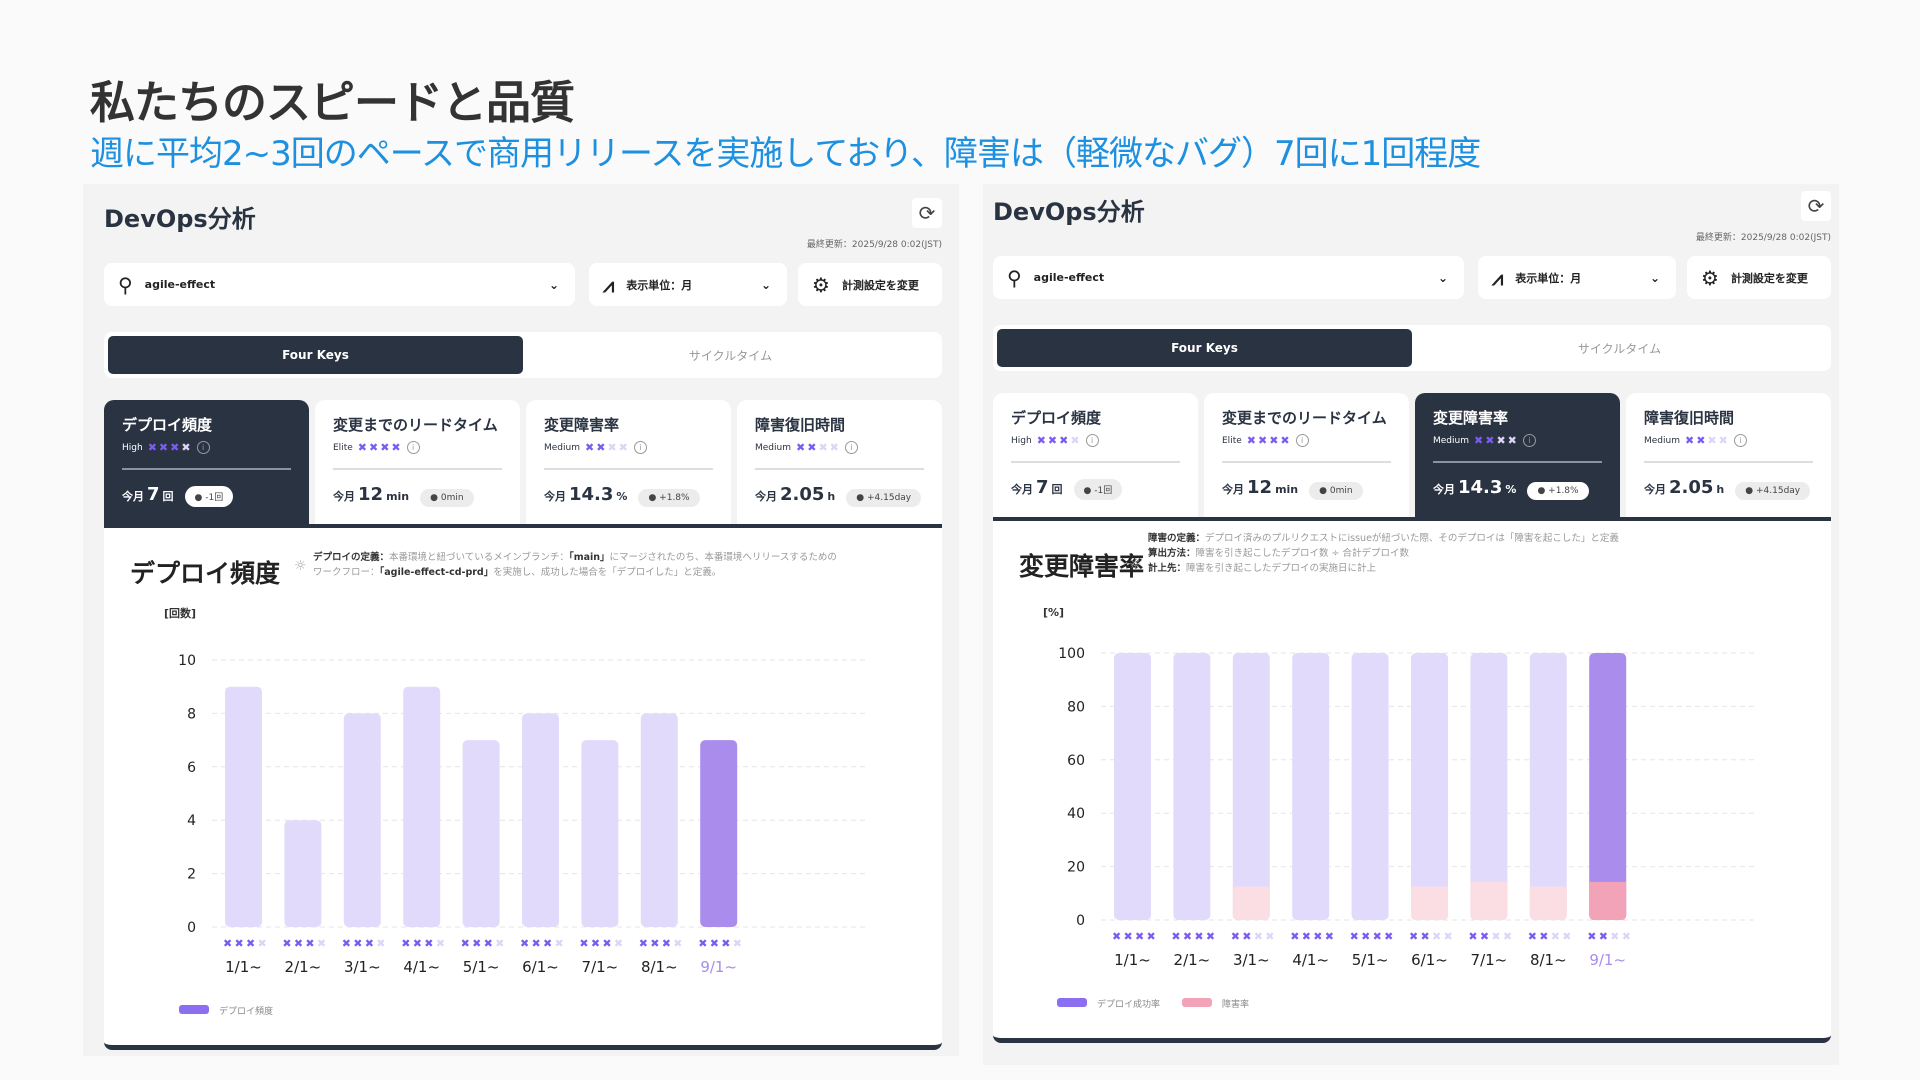  I want to click on bar-success-segment, so click(1608, 786).